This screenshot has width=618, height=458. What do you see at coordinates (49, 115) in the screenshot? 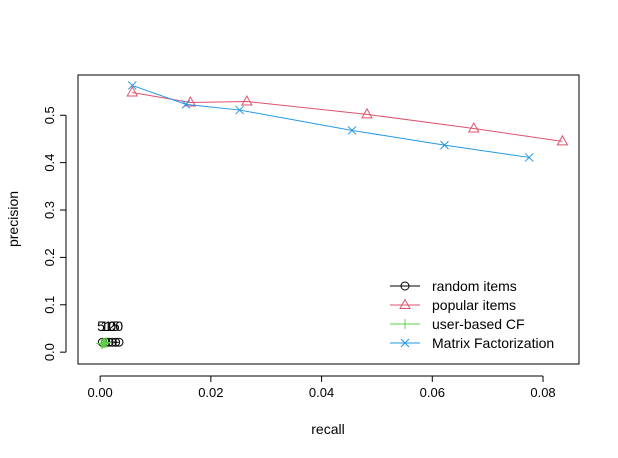
I see `y-tick-label: 0.5` at bounding box center [49, 115].